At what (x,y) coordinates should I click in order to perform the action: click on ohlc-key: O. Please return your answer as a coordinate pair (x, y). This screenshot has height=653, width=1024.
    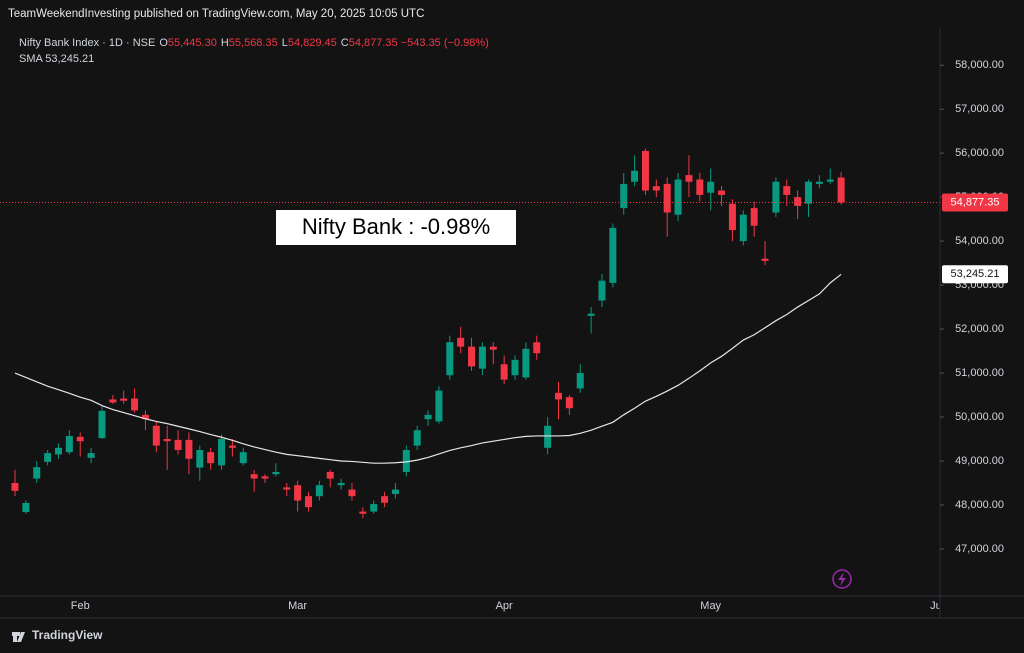
    Looking at the image, I should click on (163, 43).